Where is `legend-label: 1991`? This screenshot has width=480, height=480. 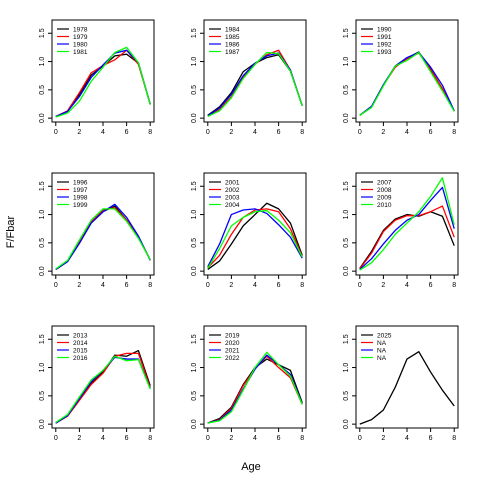
legend-label: 1991 is located at coordinates (384, 37).